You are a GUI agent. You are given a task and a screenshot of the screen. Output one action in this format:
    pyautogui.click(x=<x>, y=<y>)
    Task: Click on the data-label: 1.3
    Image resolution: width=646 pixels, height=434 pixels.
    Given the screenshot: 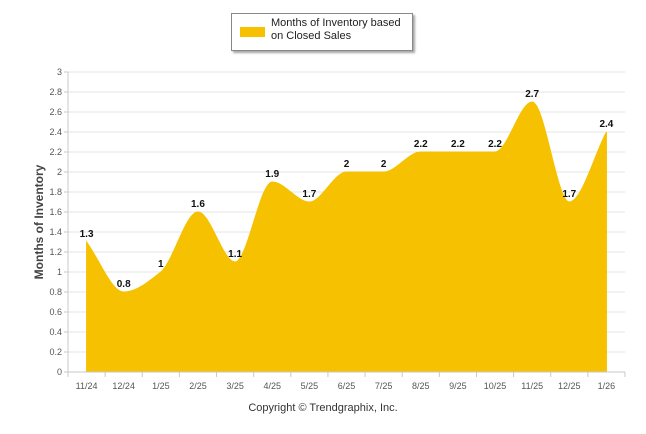 What is the action you would take?
    pyautogui.click(x=87, y=234)
    